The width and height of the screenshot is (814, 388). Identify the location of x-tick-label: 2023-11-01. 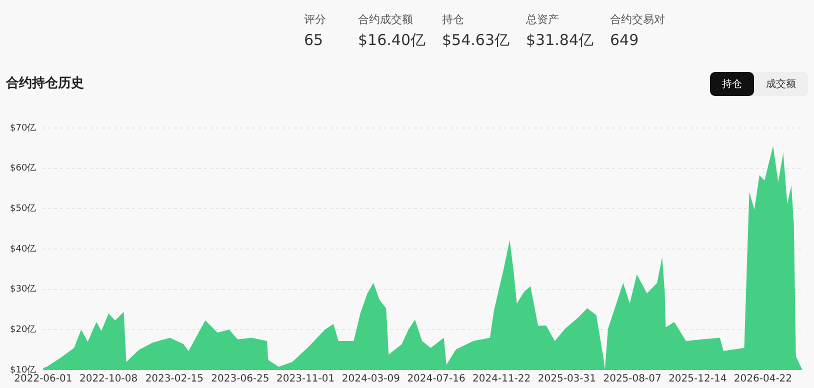
(305, 379).